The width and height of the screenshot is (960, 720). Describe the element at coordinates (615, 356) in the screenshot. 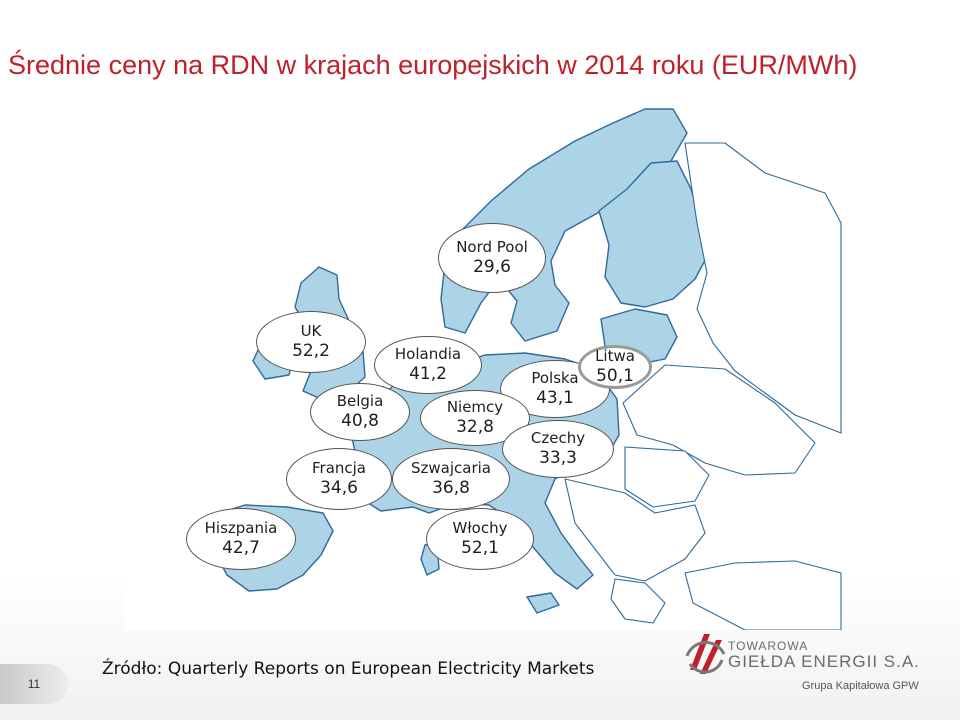

I see `market-name: Litwa` at that location.